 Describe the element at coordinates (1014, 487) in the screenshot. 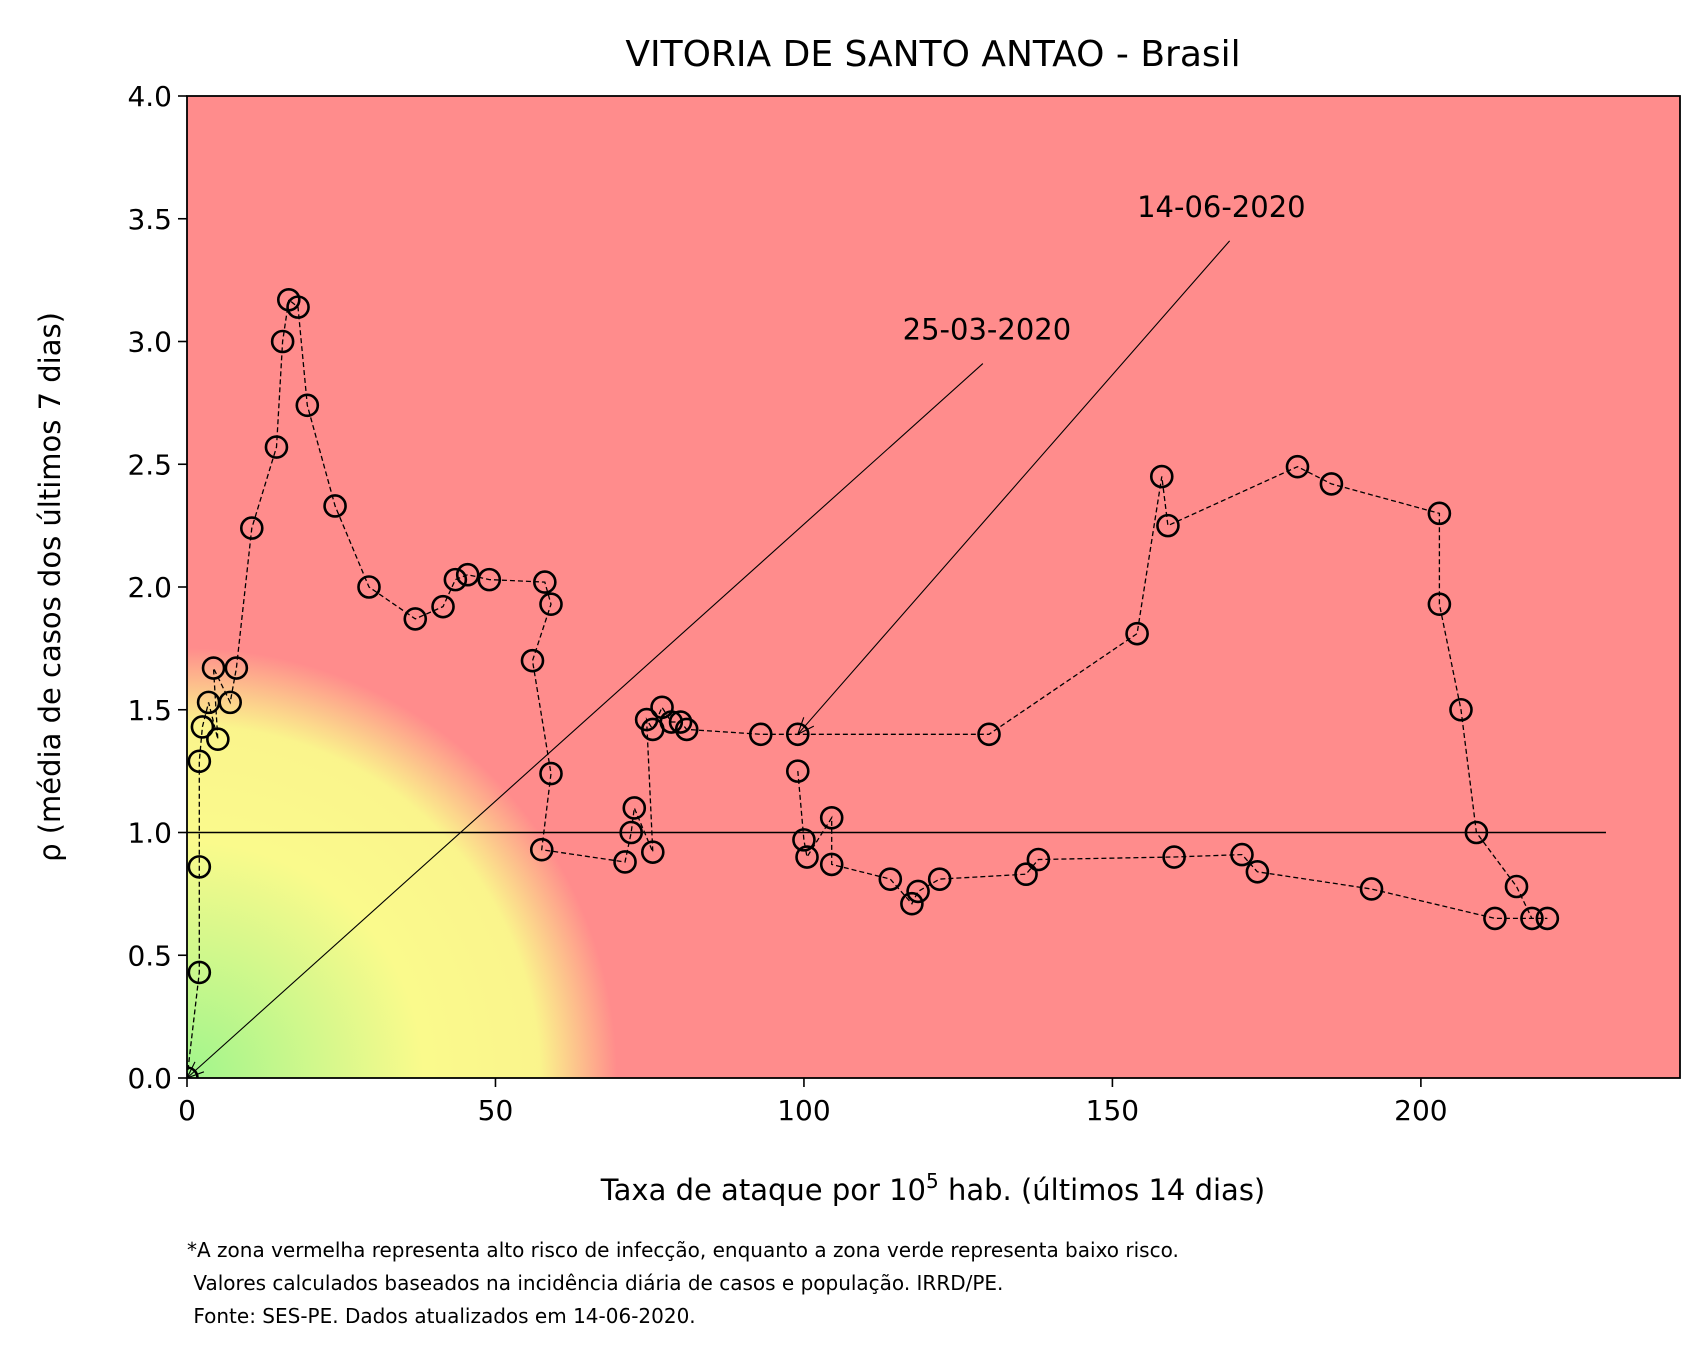

I see `annotation-arrow-line` at that location.